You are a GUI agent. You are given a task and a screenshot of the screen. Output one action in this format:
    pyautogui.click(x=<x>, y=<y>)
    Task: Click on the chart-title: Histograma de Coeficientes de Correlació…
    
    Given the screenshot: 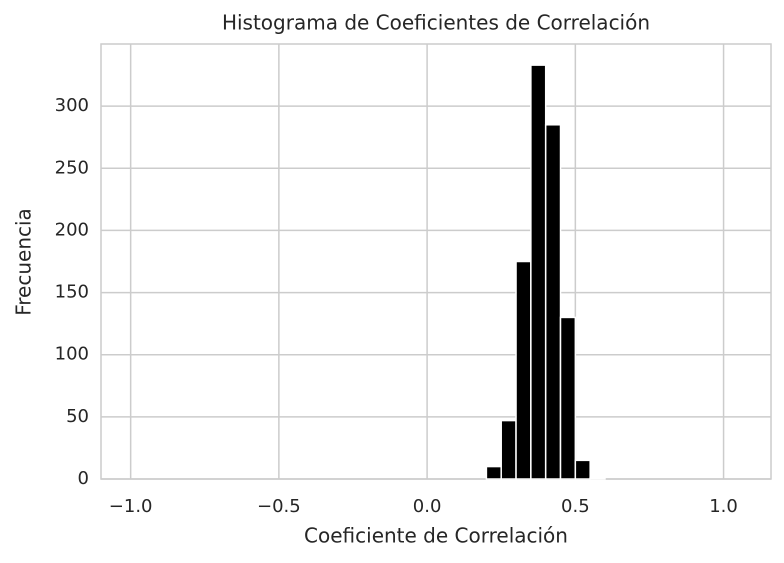 What is the action you would take?
    pyautogui.click(x=436, y=23)
    